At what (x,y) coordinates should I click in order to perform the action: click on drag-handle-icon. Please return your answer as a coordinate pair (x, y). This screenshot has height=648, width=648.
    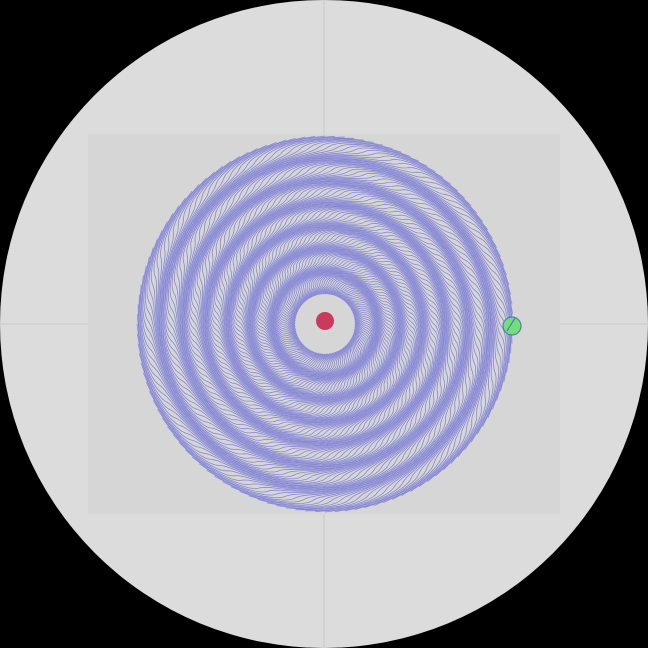
    Looking at the image, I should click on (512, 326).